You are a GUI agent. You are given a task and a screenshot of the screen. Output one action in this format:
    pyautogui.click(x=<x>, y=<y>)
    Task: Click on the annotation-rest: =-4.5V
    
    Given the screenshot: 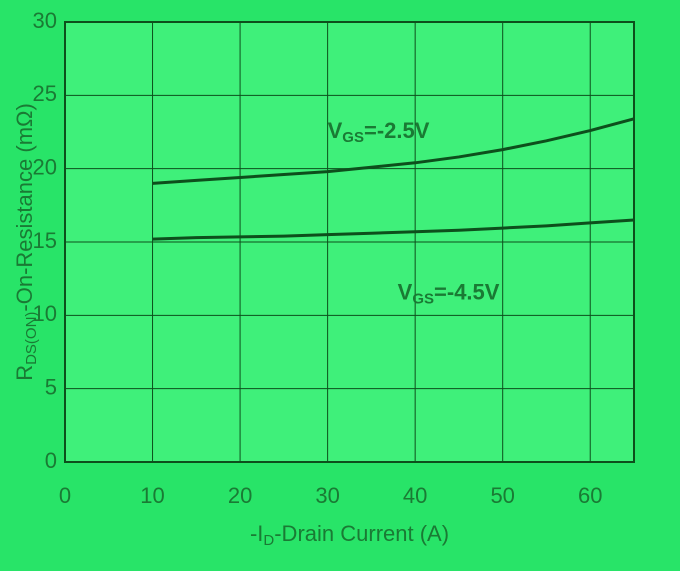 What is the action you would take?
    pyautogui.click(x=467, y=291)
    